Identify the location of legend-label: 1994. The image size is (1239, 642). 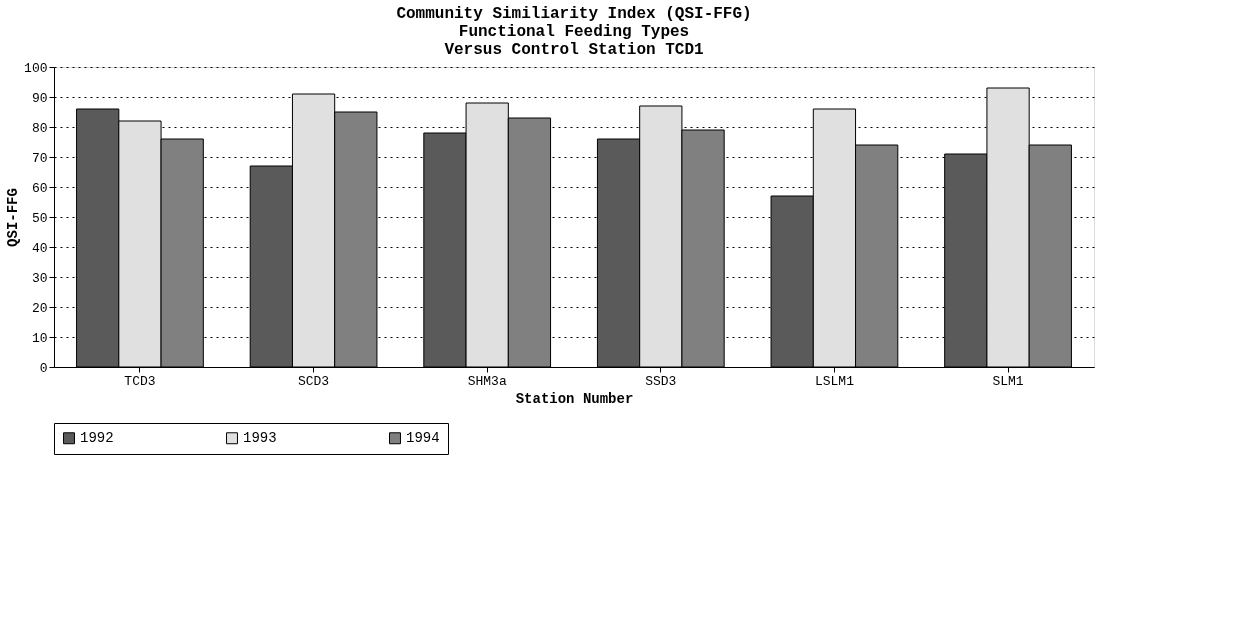
(423, 438).